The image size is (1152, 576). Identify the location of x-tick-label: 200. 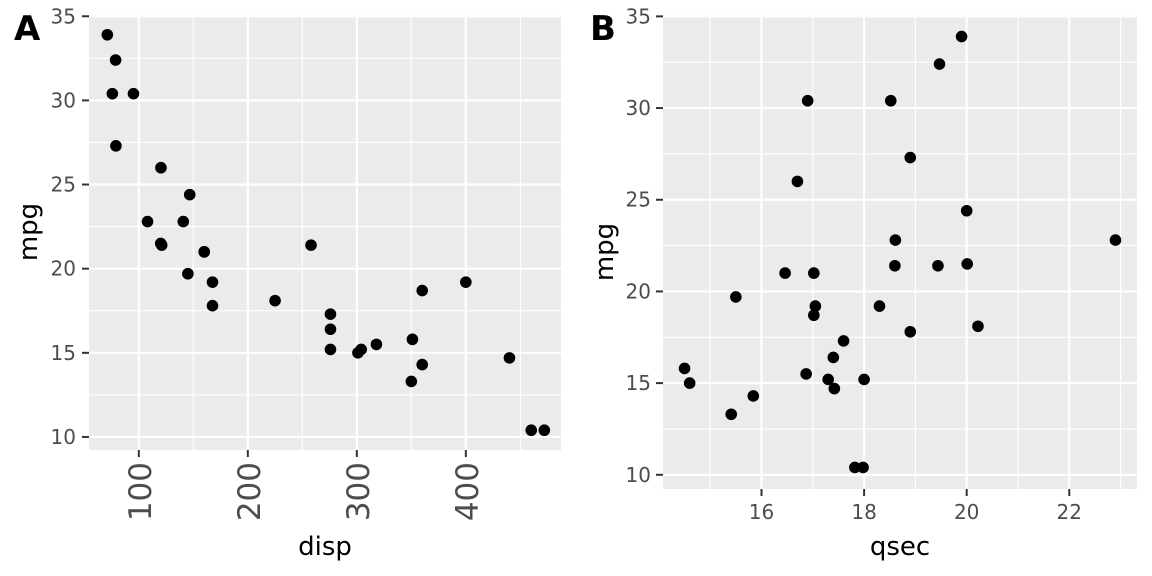
(250, 491).